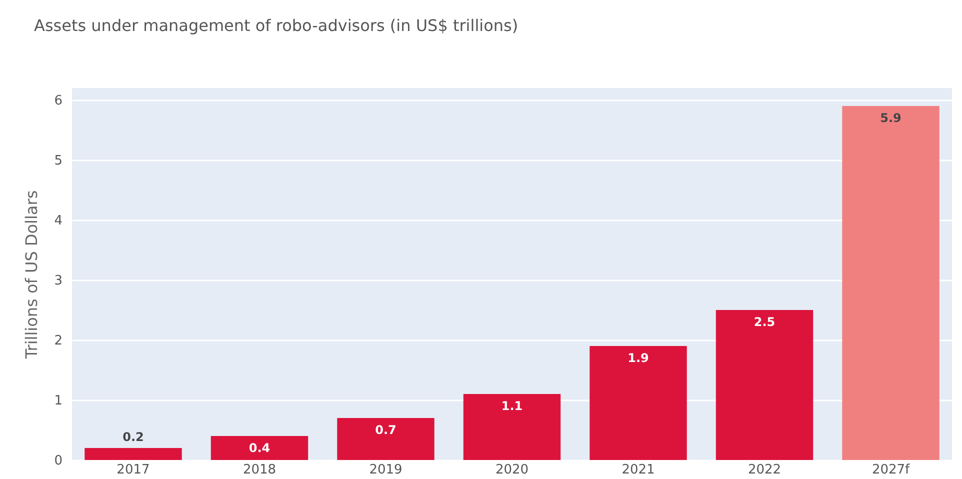  What do you see at coordinates (58, 401) in the screenshot?
I see `y-tick-label: 1` at bounding box center [58, 401].